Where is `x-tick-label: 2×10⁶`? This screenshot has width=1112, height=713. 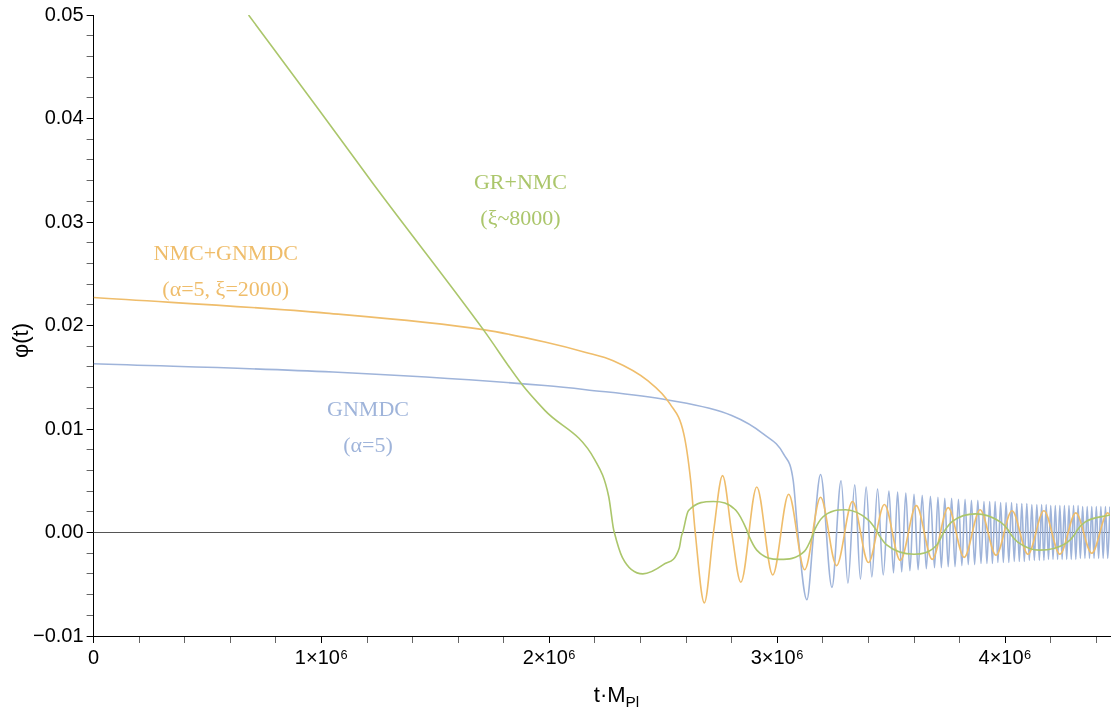 x-tick-label: 2×10⁶ is located at coordinates (549, 656).